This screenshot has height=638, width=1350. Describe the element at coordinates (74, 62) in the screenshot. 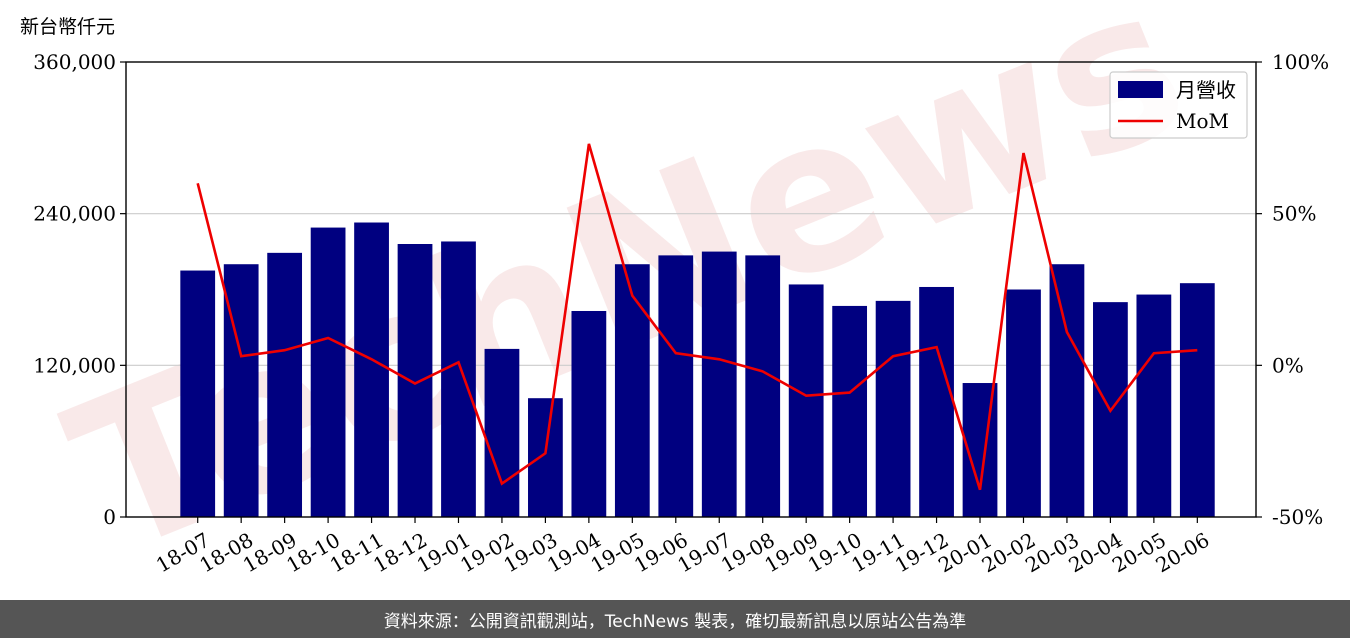

I see `left-tick-label: 360,000` at that location.